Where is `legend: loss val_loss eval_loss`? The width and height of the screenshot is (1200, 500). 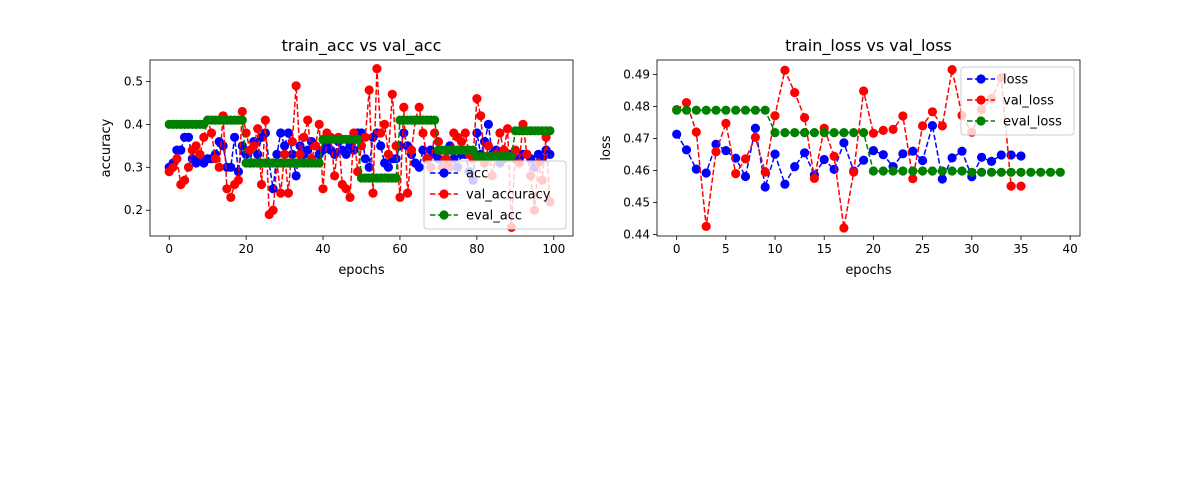 legend: loss val_loss eval_loss is located at coordinates (1017, 101).